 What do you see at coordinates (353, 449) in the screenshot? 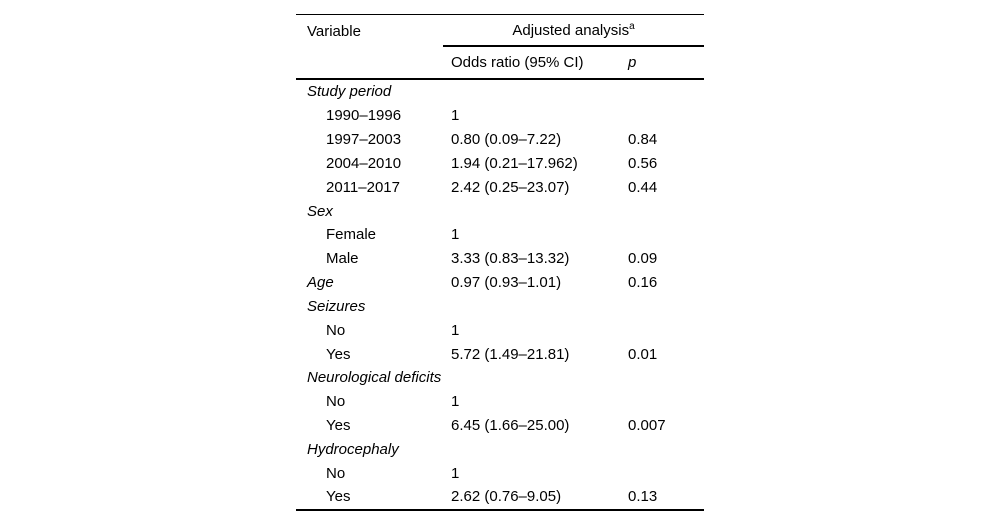
I see `variable-cell: Hydrocephaly` at bounding box center [353, 449].